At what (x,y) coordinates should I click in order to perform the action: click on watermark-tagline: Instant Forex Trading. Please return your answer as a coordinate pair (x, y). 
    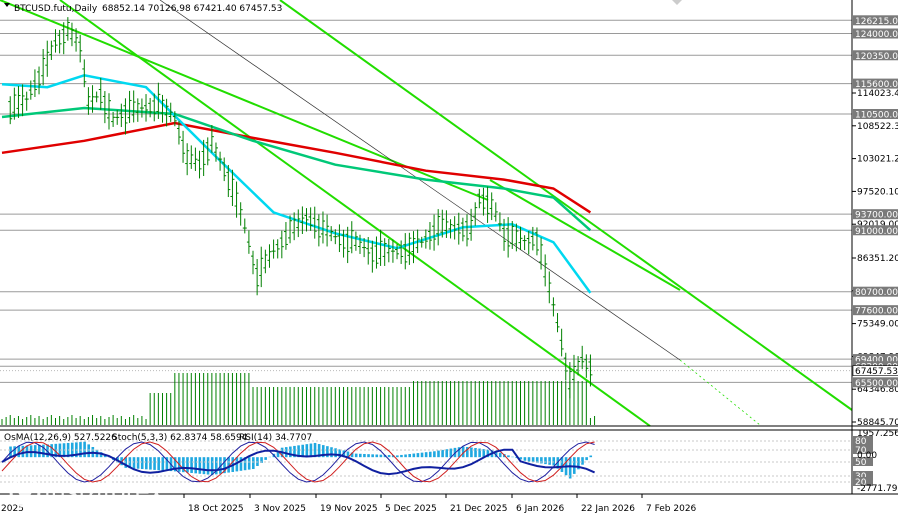
    Looking at the image, I should click on (98, 510).